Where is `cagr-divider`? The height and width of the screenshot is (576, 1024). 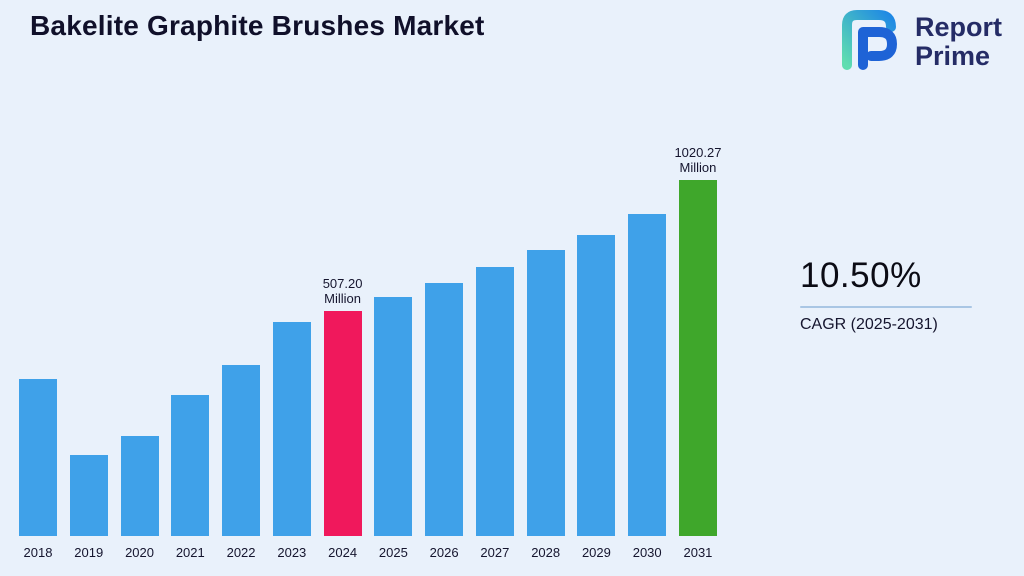 cagr-divider is located at coordinates (886, 307).